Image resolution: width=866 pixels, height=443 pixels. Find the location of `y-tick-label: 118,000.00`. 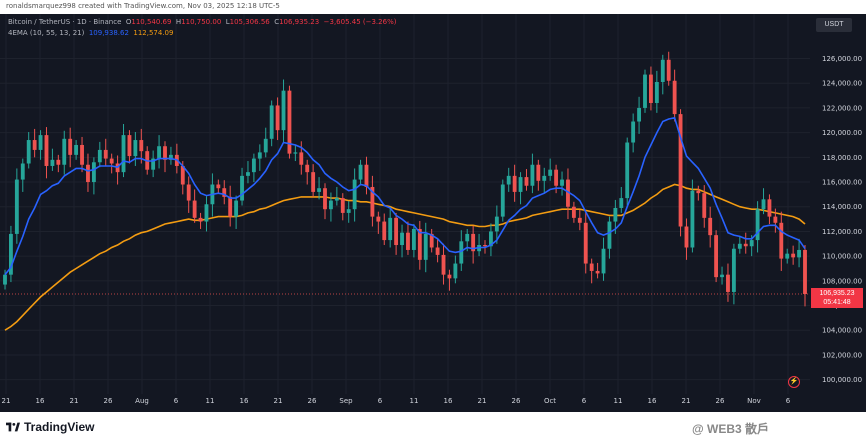

y-tick-label: 118,000.00 is located at coordinates (842, 158).